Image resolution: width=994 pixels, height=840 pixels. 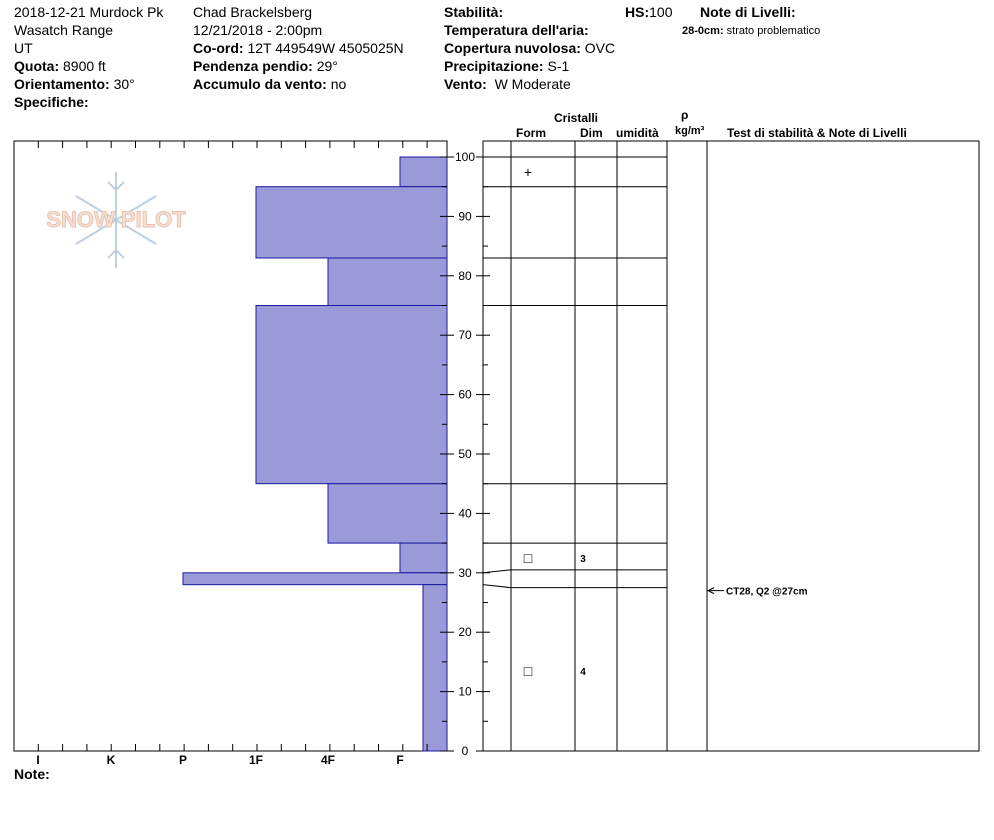 I want to click on air-temp-row: Temperatura dell'aria:, so click(x=529, y=30).